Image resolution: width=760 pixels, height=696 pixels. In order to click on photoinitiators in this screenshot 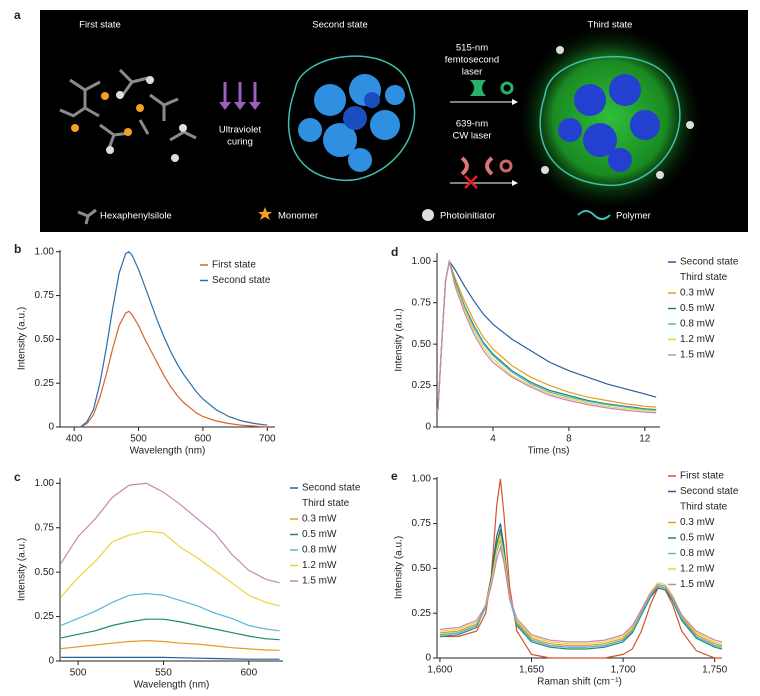, I will do `click(146, 119)`.